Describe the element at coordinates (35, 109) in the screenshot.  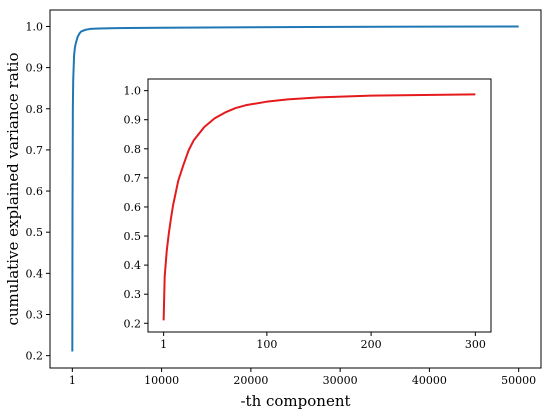
I see `main-y-tick-label: 0.8` at that location.